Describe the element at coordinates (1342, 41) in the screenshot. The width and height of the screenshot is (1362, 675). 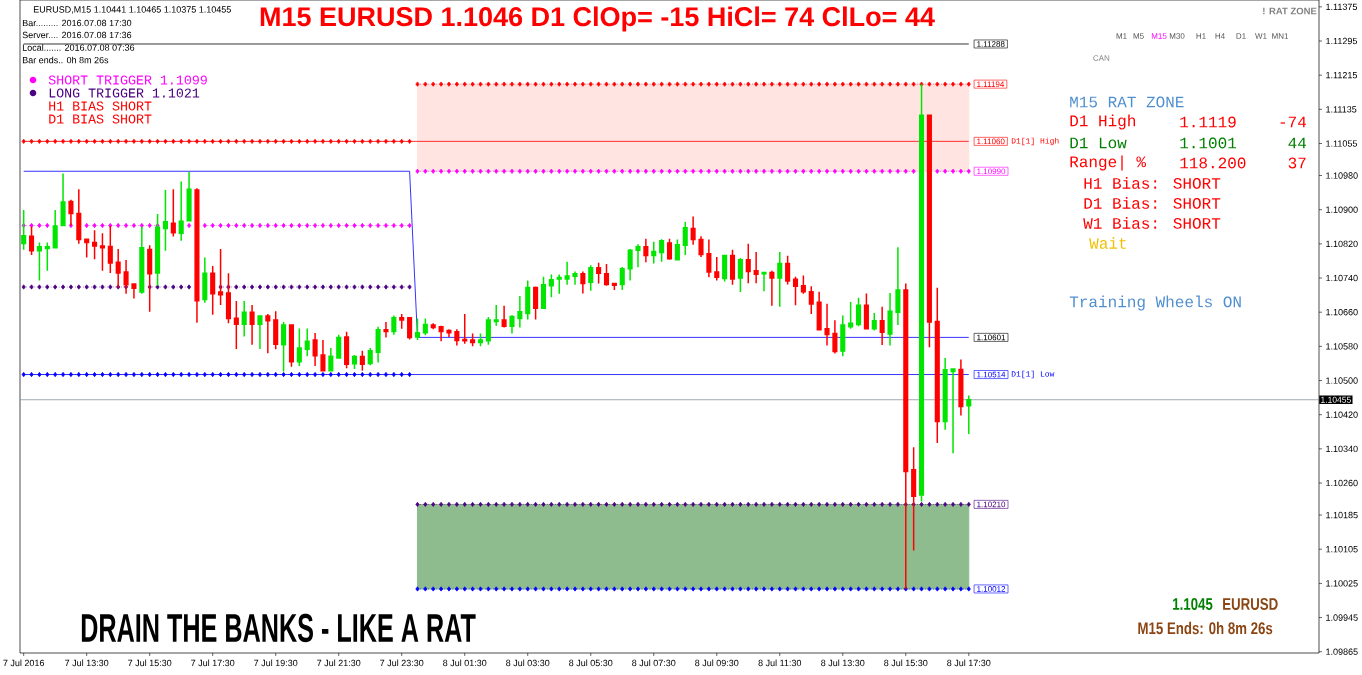
I see `y-tick-label: 1.11295` at that location.